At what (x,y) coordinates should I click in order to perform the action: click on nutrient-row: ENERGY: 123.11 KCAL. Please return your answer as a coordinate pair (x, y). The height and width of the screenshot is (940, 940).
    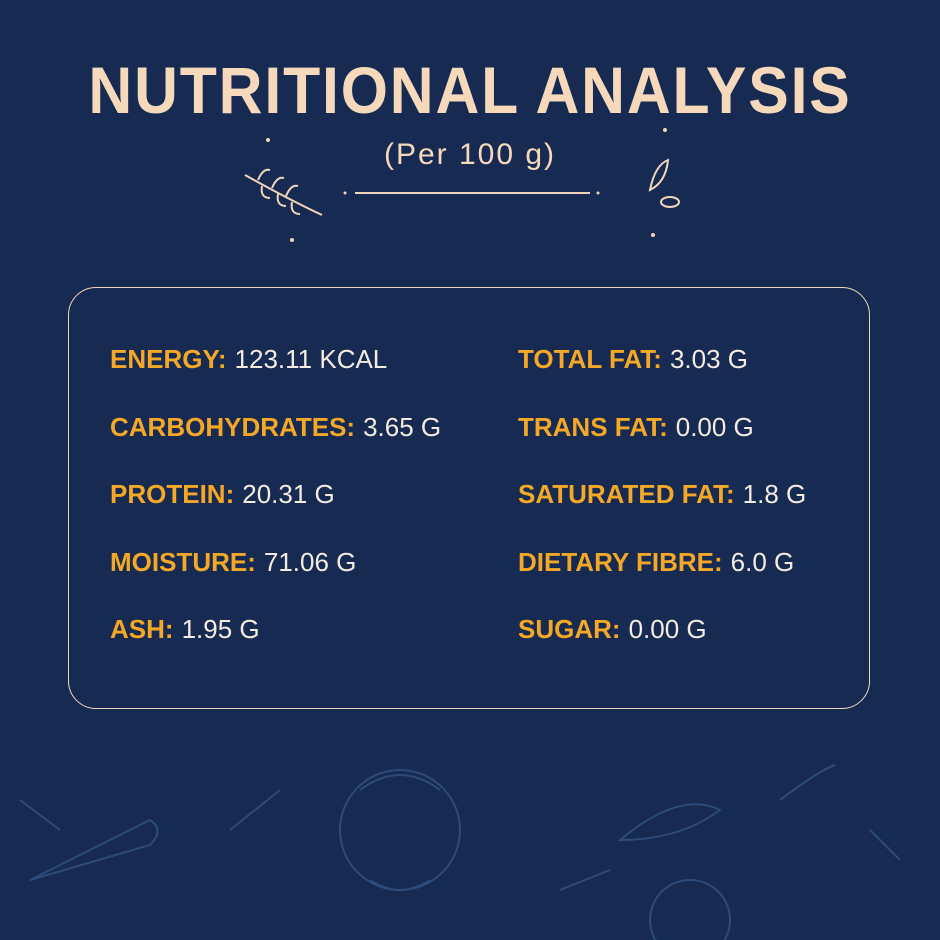
    Looking at the image, I should click on (275, 378).